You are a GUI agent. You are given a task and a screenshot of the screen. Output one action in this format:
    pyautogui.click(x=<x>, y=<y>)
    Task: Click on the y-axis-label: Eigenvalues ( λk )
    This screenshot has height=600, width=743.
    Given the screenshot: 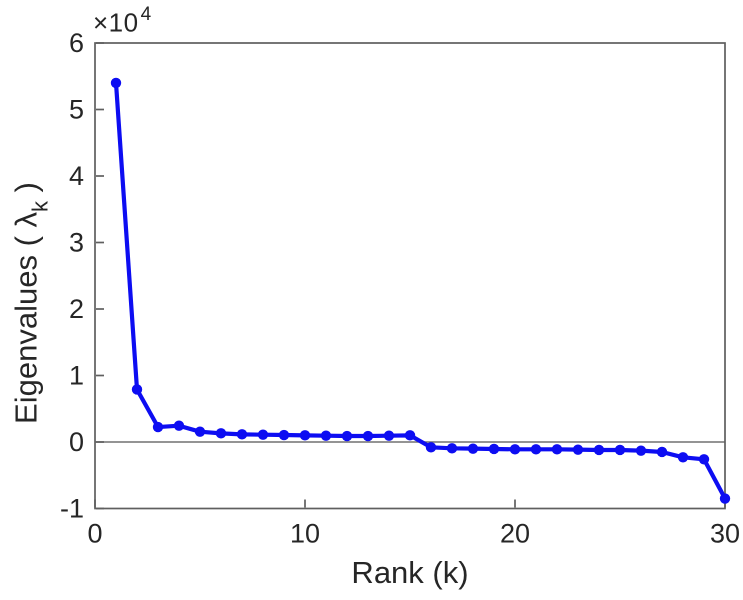 What is the action you would take?
    pyautogui.click(x=30, y=303)
    